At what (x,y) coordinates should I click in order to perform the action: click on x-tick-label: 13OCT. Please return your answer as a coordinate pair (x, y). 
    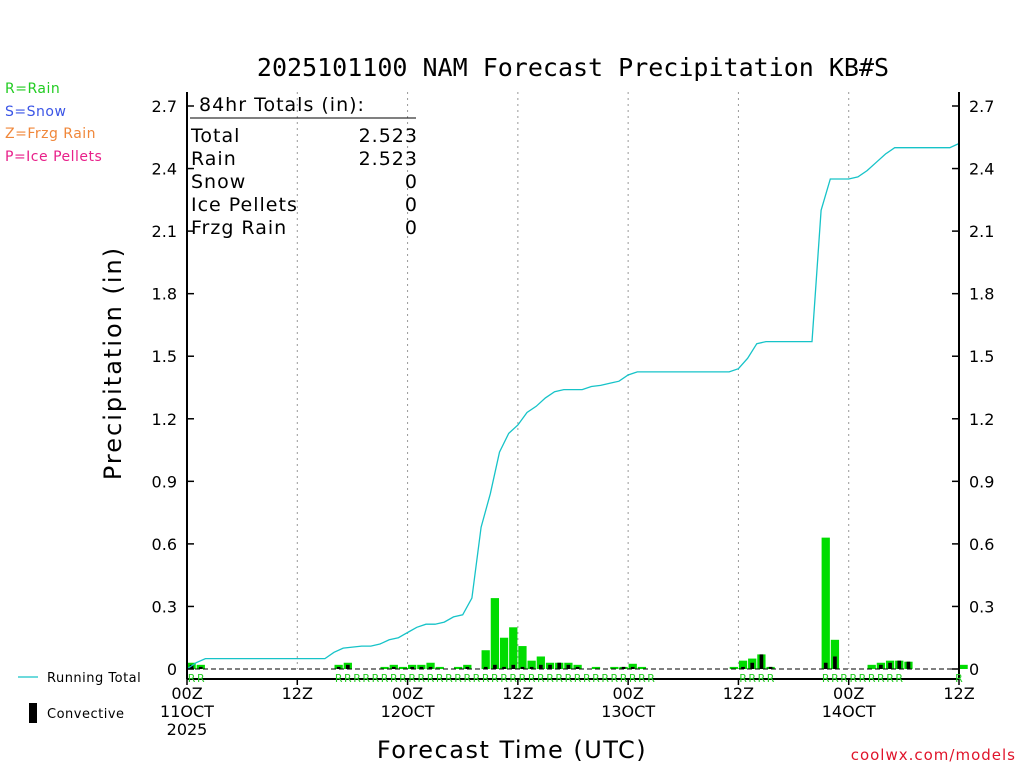
    Looking at the image, I should click on (628, 711).